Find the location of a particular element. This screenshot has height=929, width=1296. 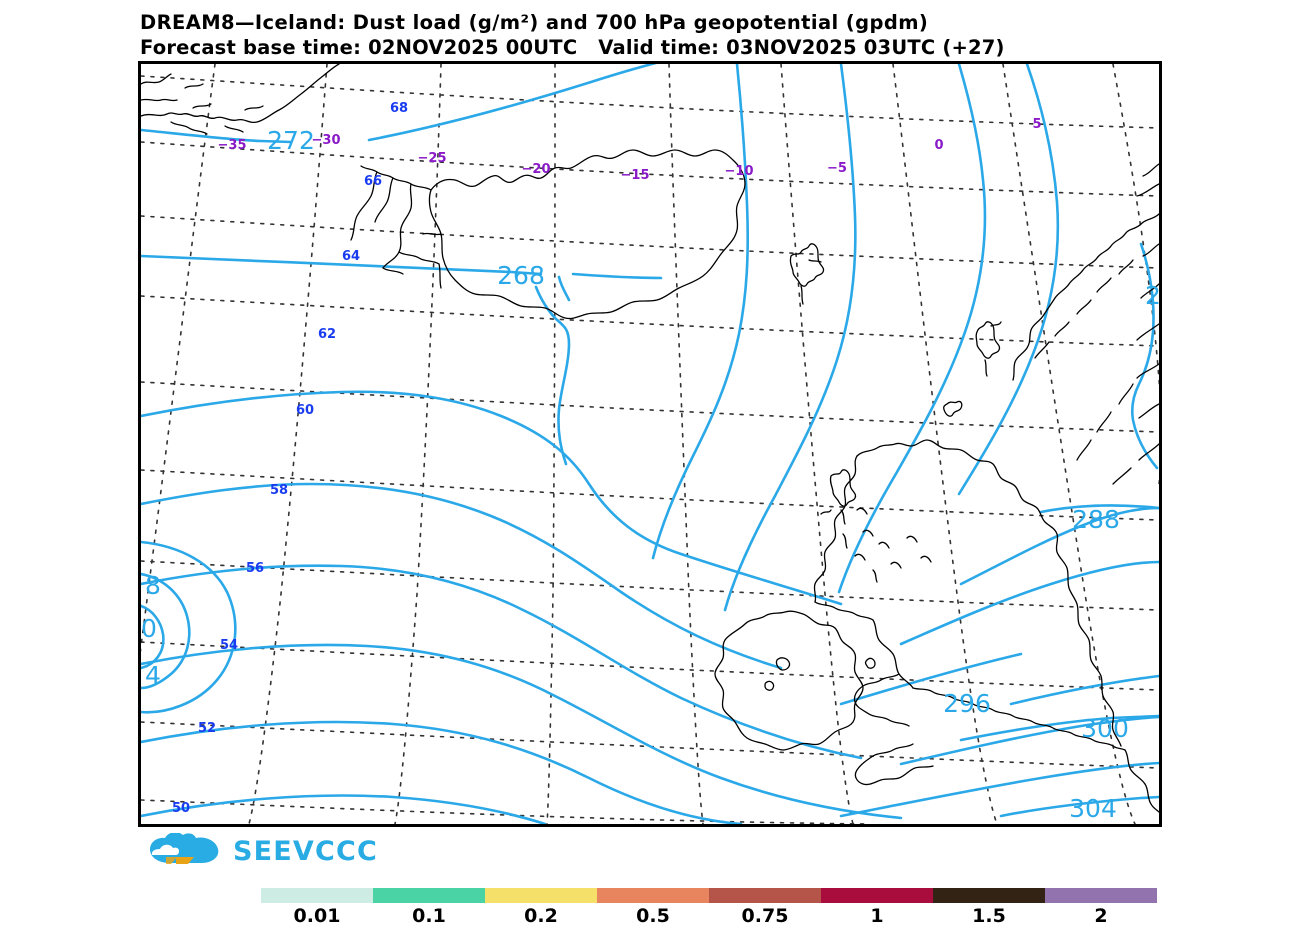

seevccc-logo: SEEVCCC is located at coordinates (262, 851).